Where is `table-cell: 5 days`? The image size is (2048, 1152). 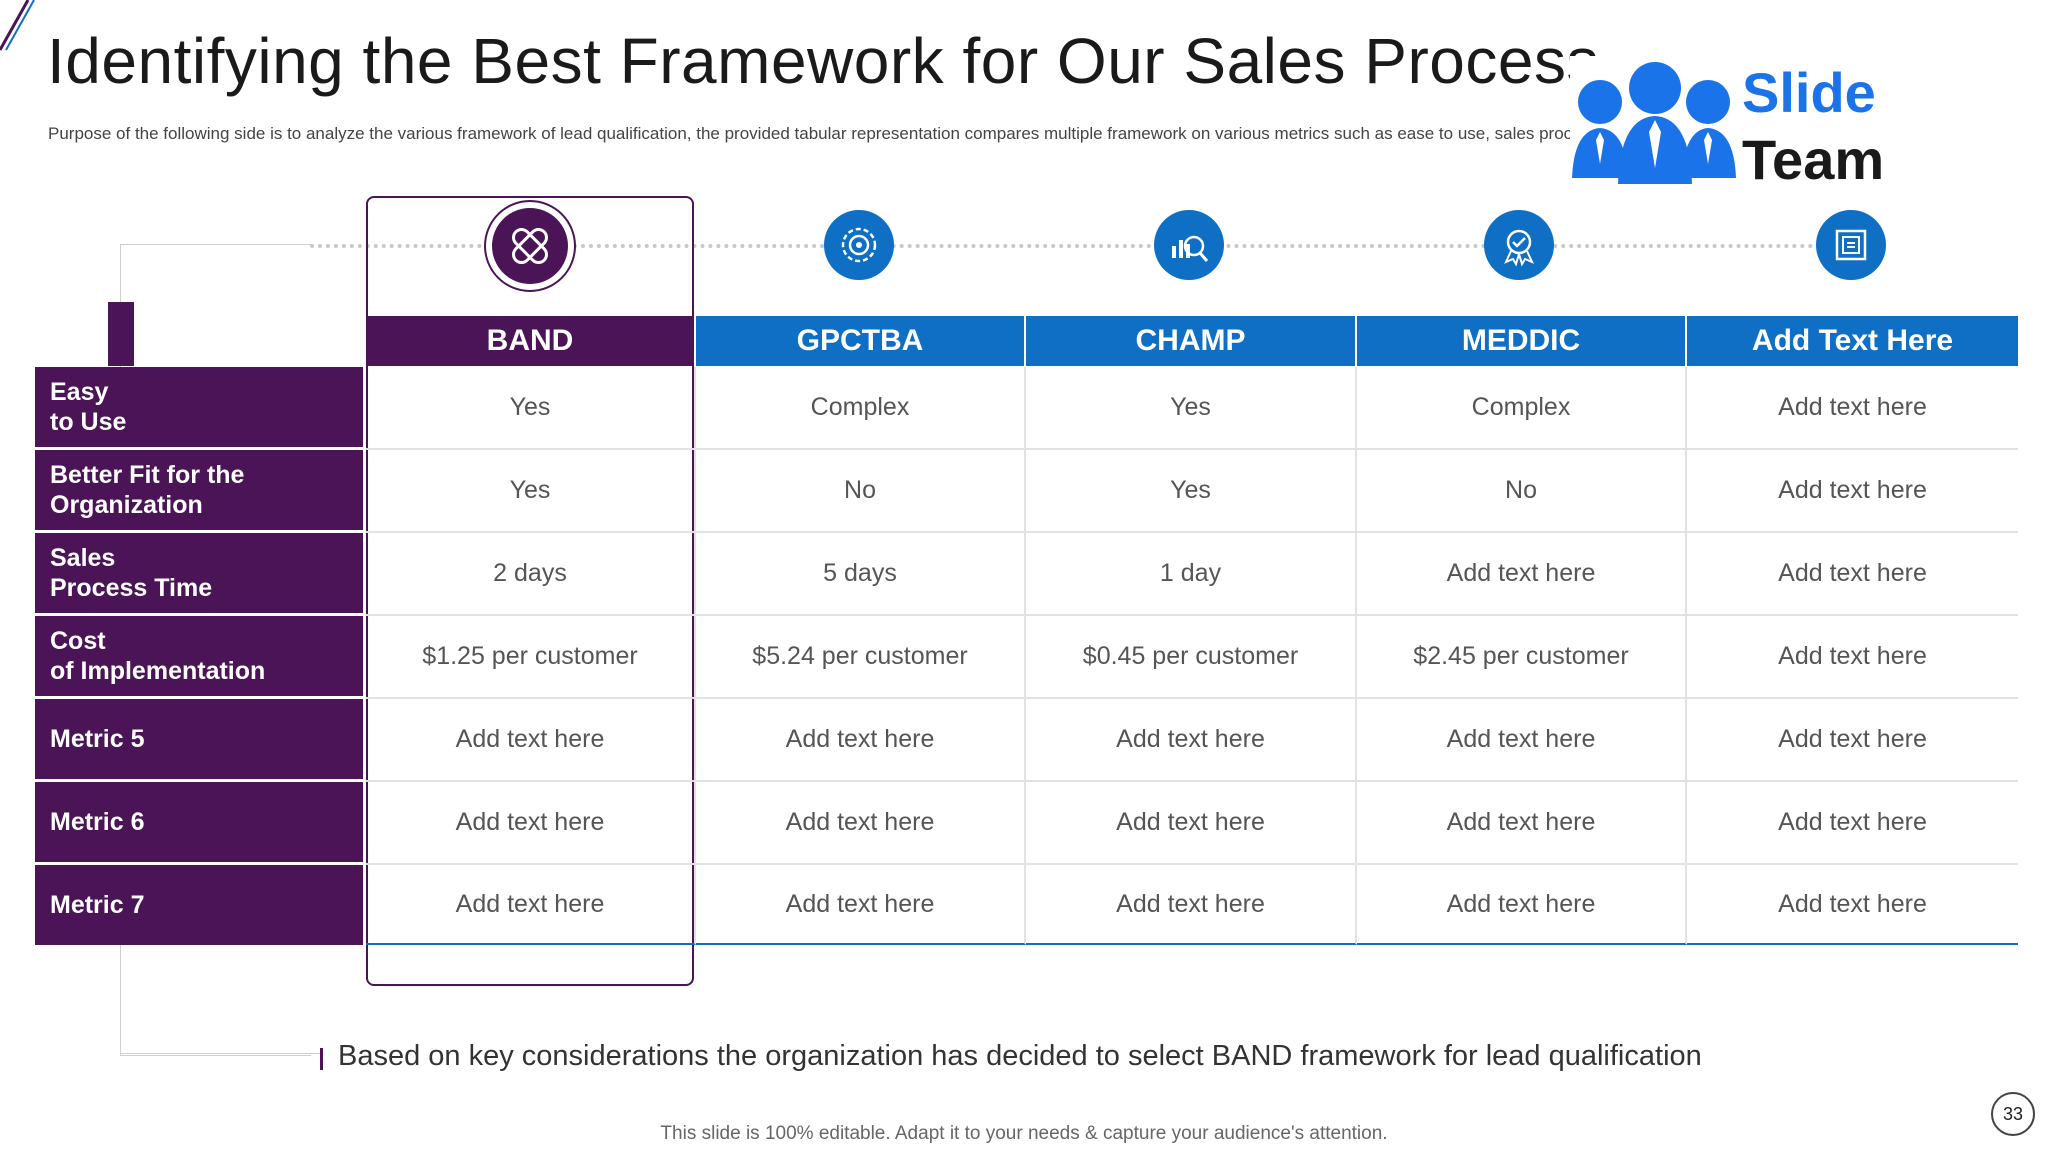
table-cell: 5 days is located at coordinates (861, 574).